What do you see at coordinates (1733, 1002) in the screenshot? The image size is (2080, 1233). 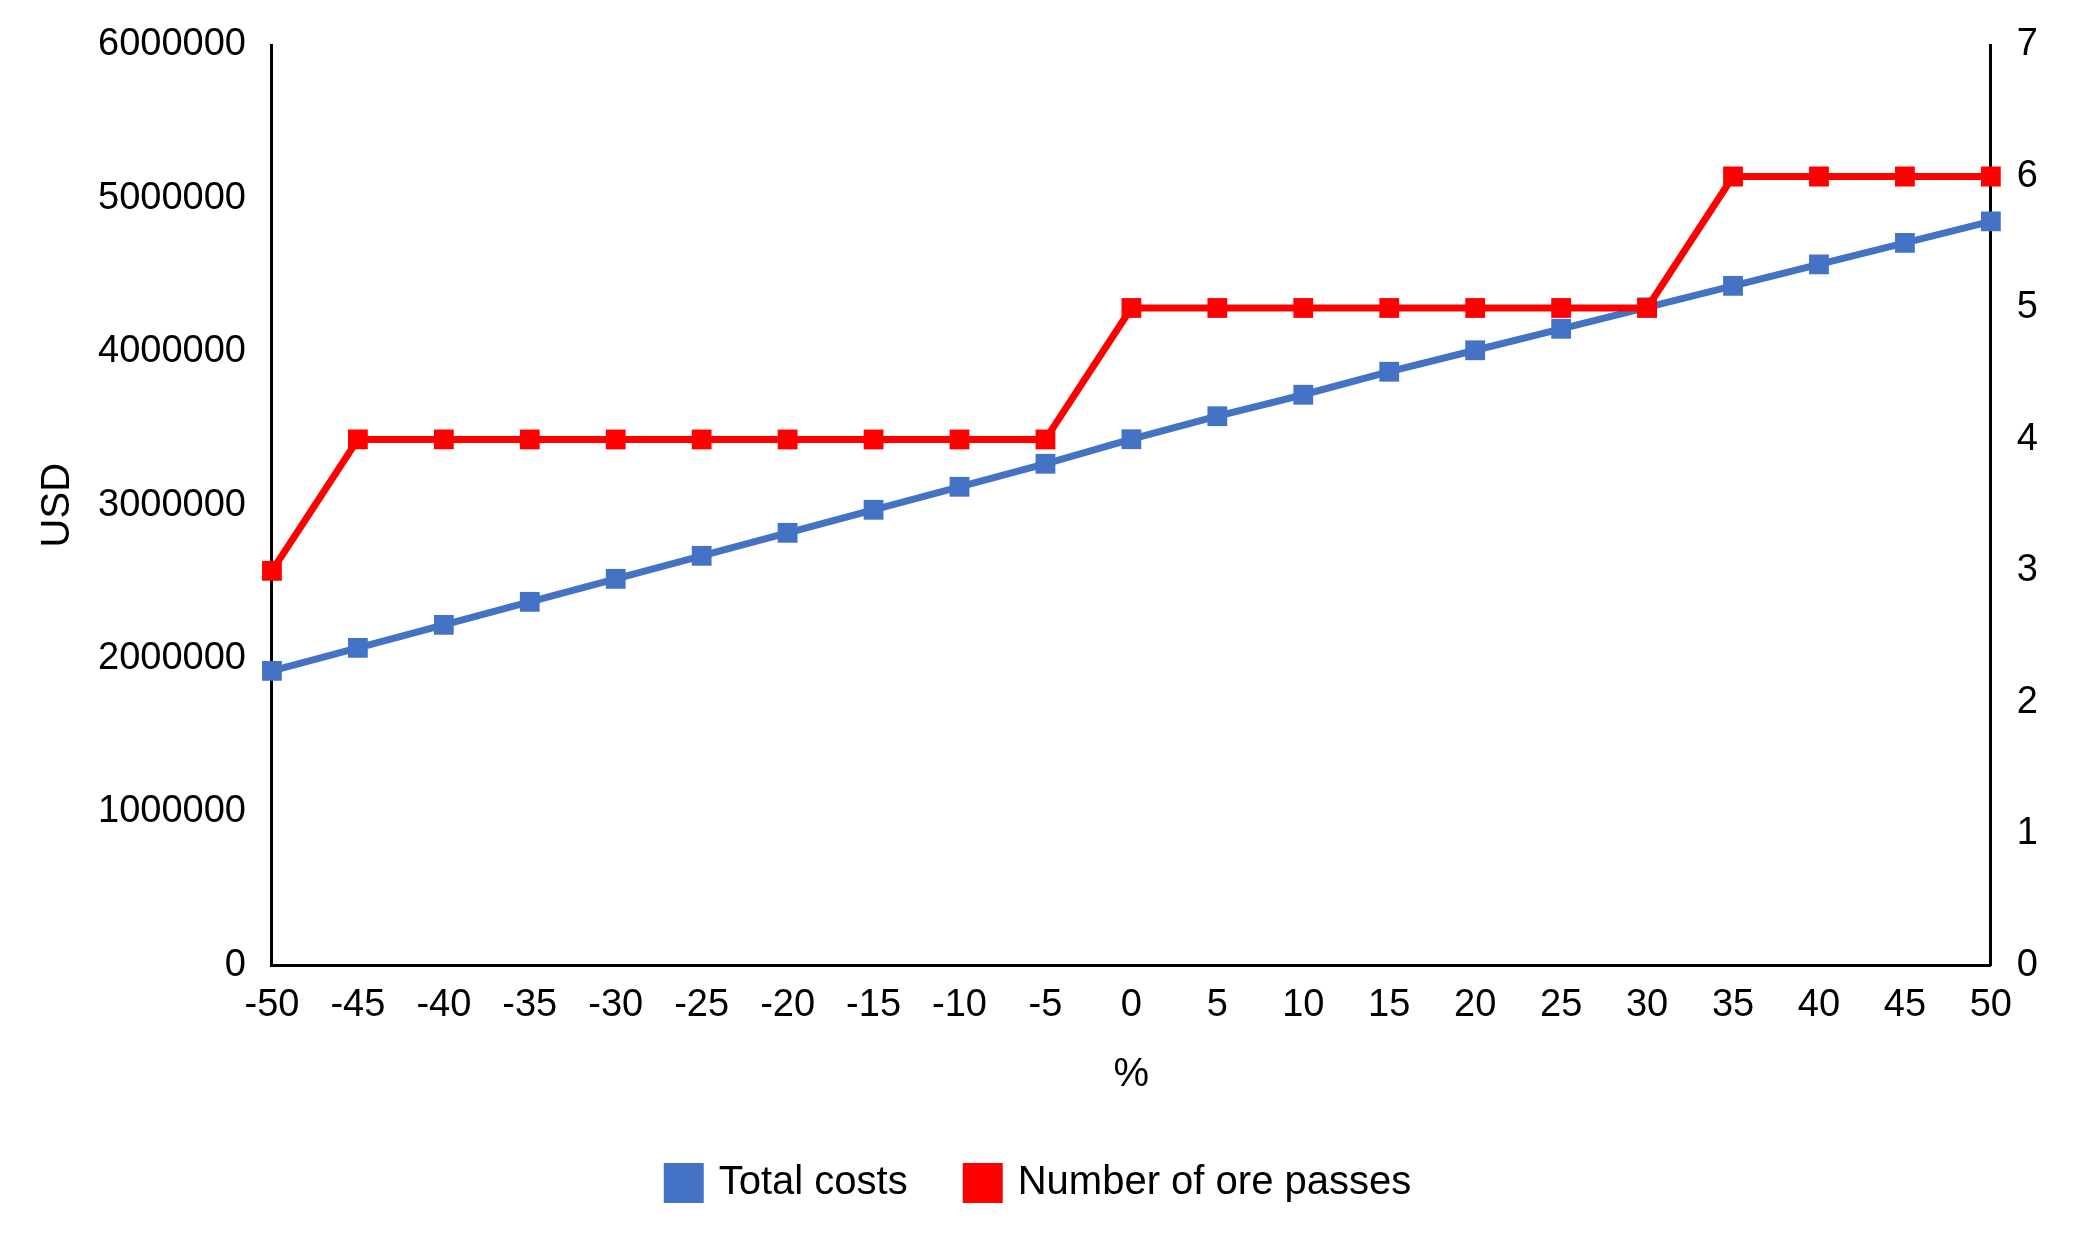 I see `x-tick-label: 35` at bounding box center [1733, 1002].